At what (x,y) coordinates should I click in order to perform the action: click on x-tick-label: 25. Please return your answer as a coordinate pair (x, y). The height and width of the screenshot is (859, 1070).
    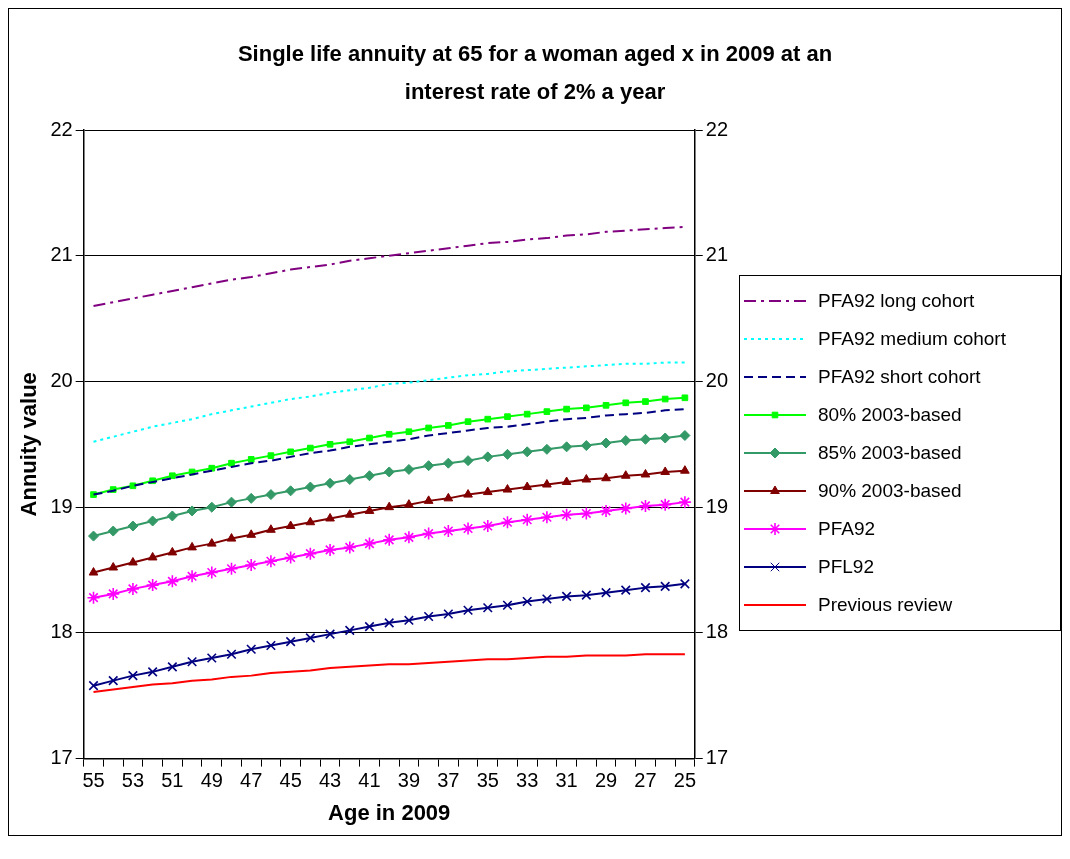
    Looking at the image, I should click on (685, 780).